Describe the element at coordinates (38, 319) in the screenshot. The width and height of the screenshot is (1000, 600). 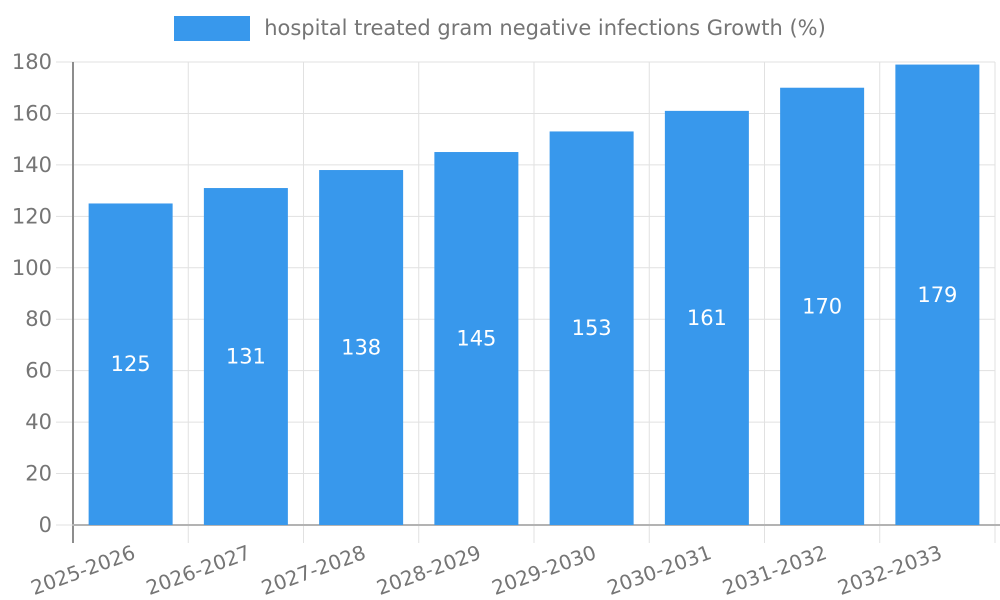
I see `y-tick-label: 80` at that location.